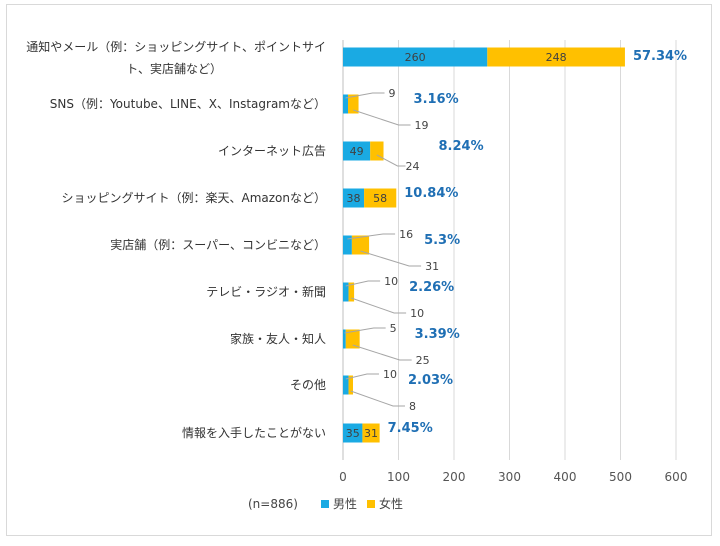 The width and height of the screenshot is (720, 546). I want to click on data-label-male: 9, so click(392, 93).